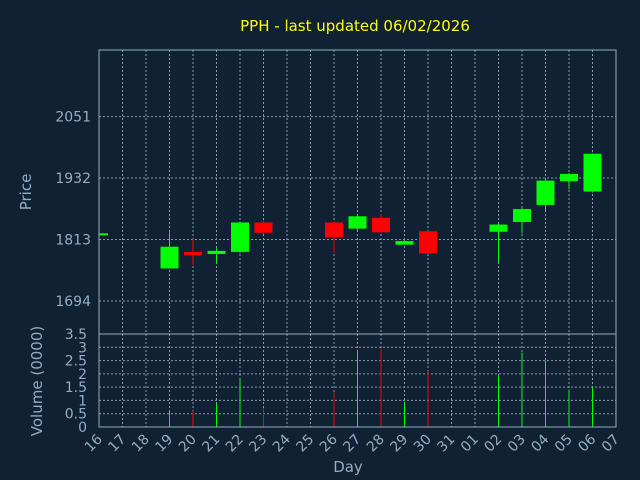 The height and width of the screenshot is (480, 640). I want to click on x-tick-label: 23, so click(258, 444).